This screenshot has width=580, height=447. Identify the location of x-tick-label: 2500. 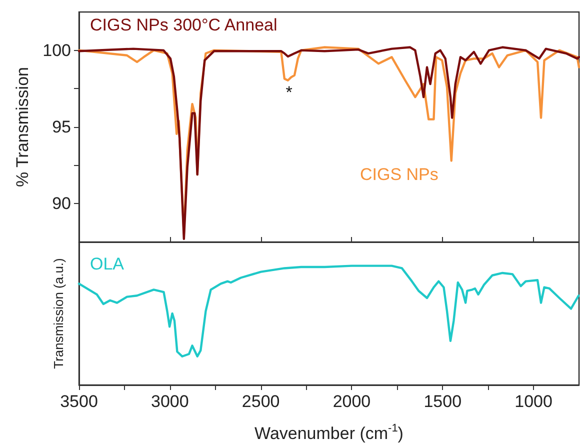
(261, 401).